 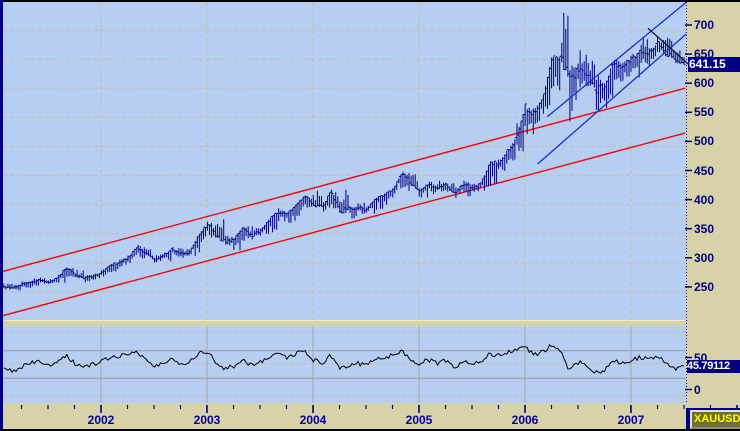 I want to click on price-scale-label: 250, so click(x=704, y=286).